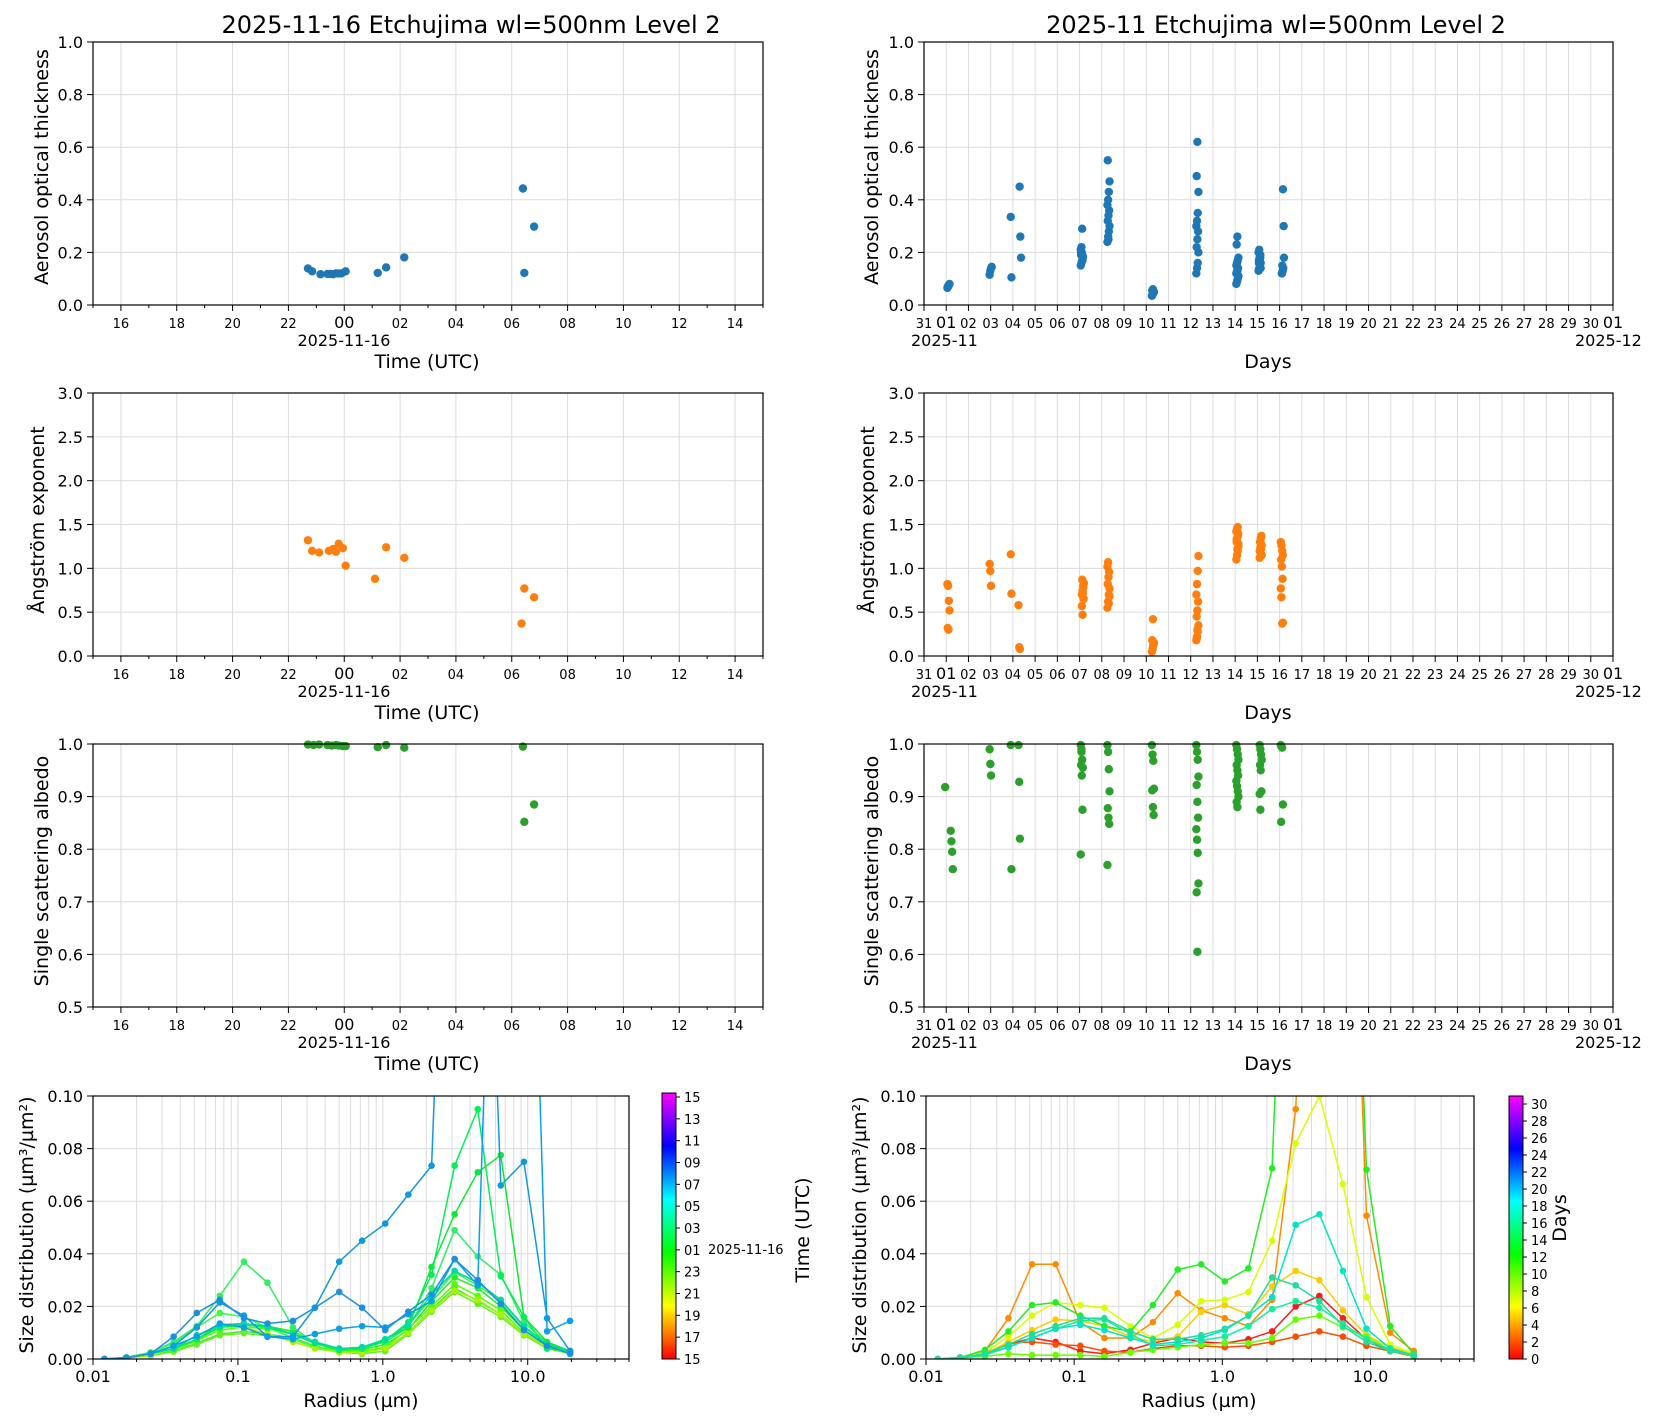 The height and width of the screenshot is (1420, 1654). Describe the element at coordinates (65, 1096) in the screenshot. I see `y-tick-label: 0.10` at that location.